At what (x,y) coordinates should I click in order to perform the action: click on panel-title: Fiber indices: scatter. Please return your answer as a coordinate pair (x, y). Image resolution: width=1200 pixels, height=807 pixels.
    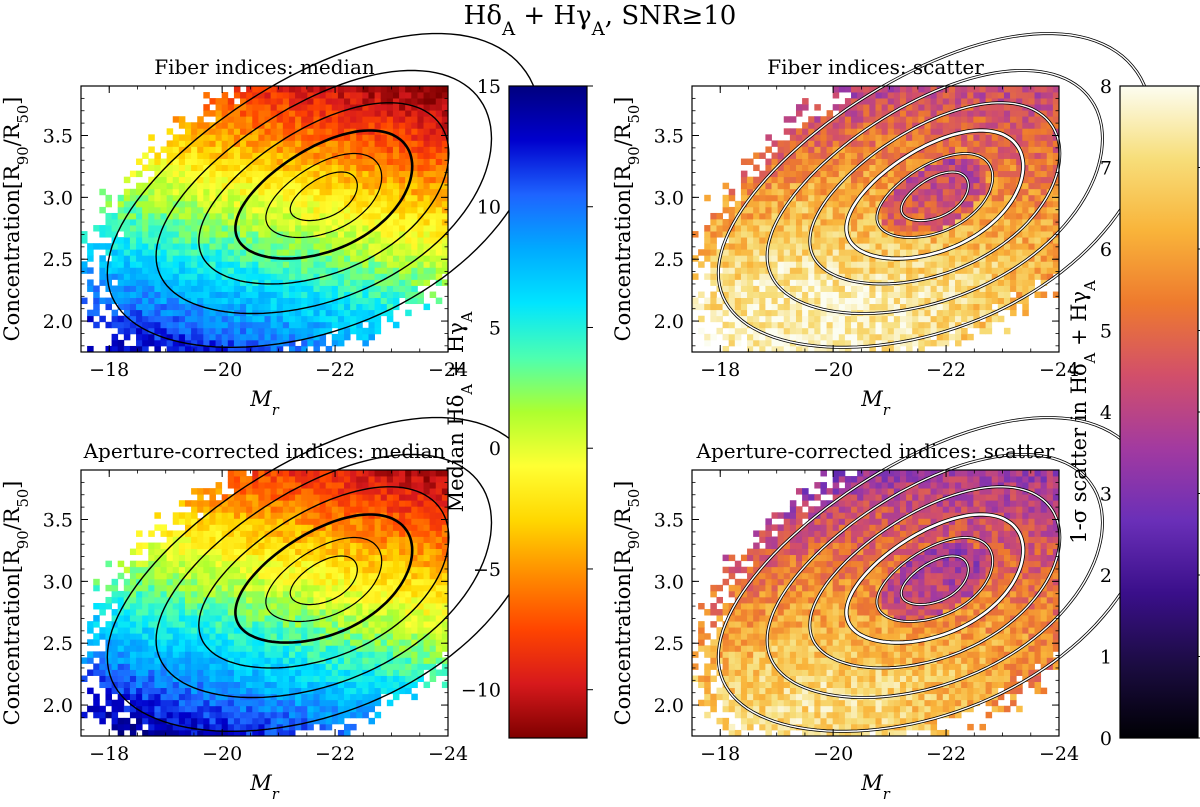
    Looking at the image, I should click on (875, 67).